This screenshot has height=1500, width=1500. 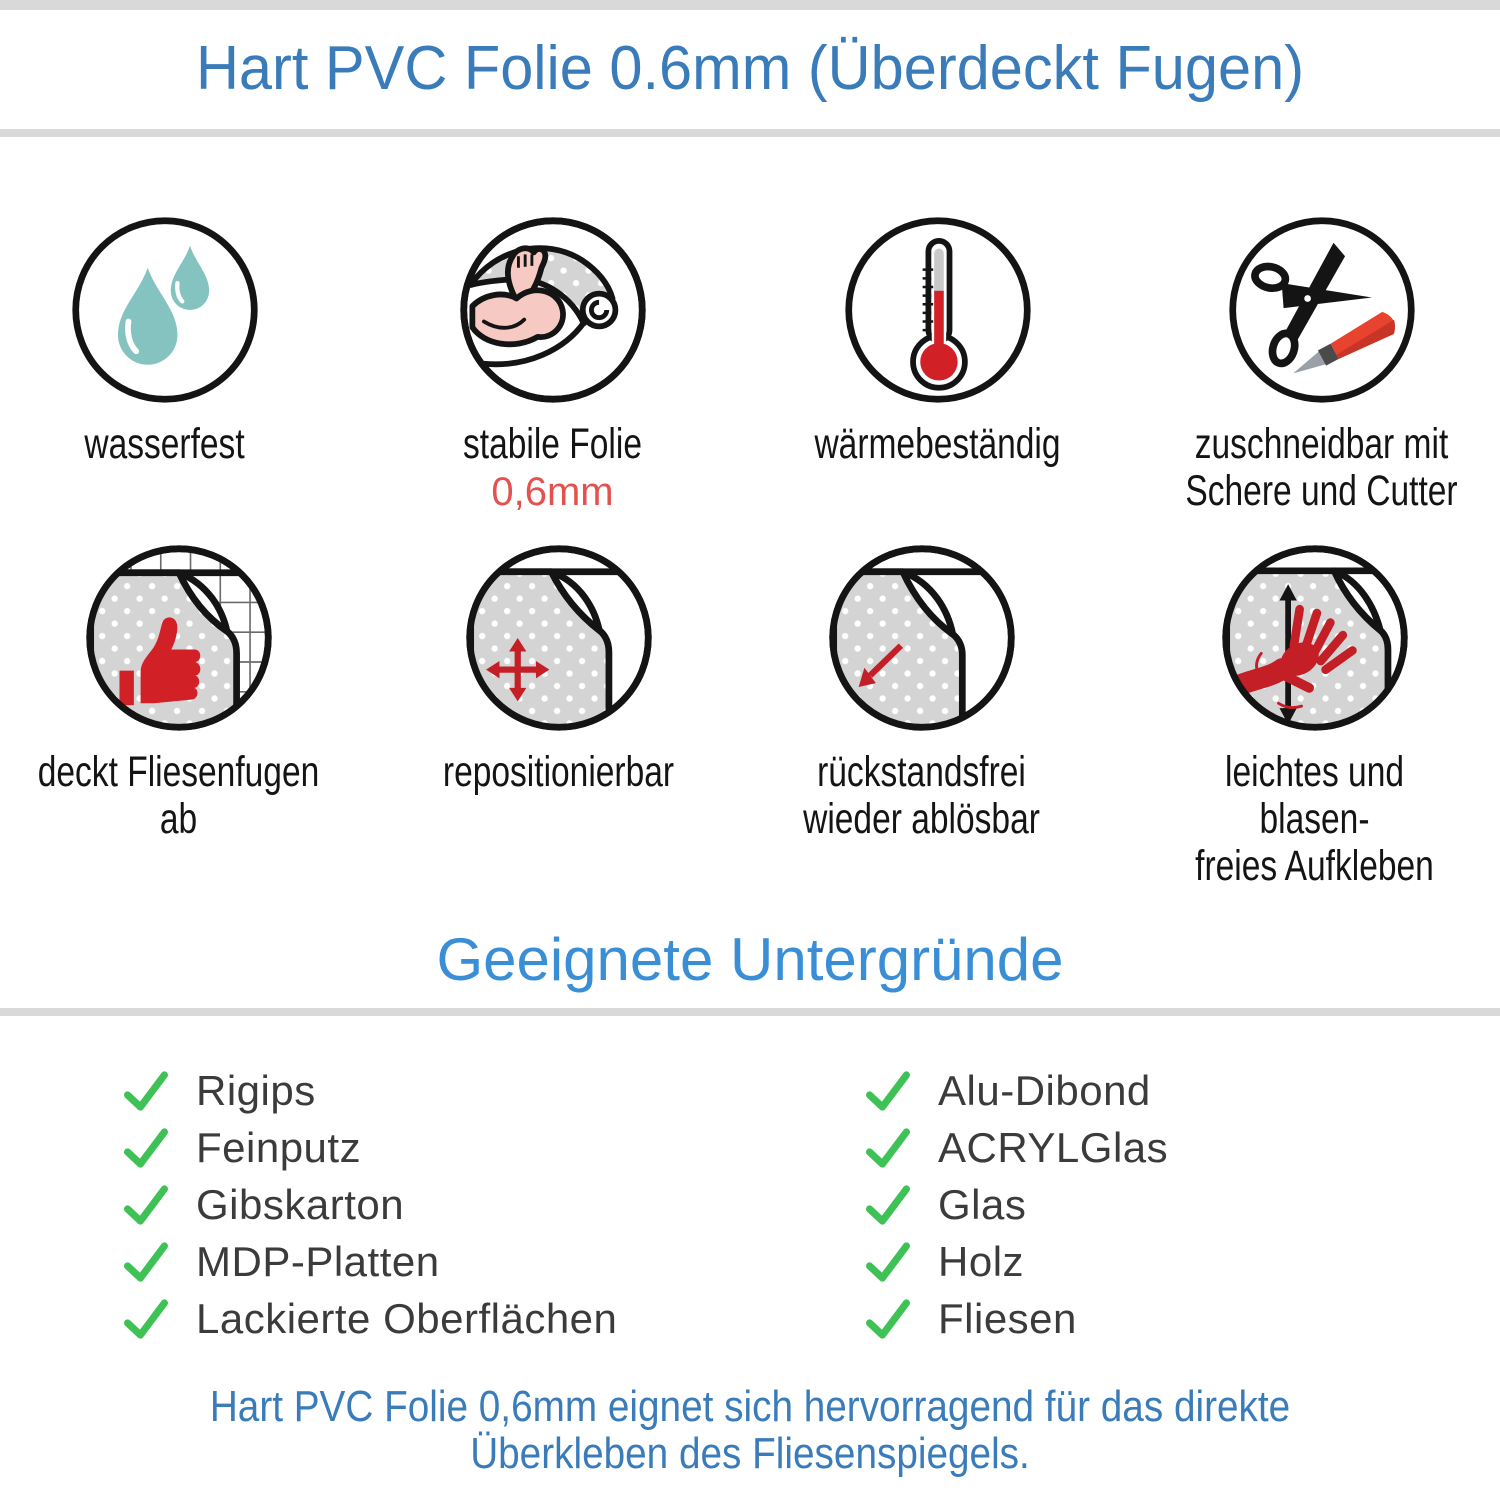 I want to click on list-item: Feinputz, so click(x=369, y=1147).